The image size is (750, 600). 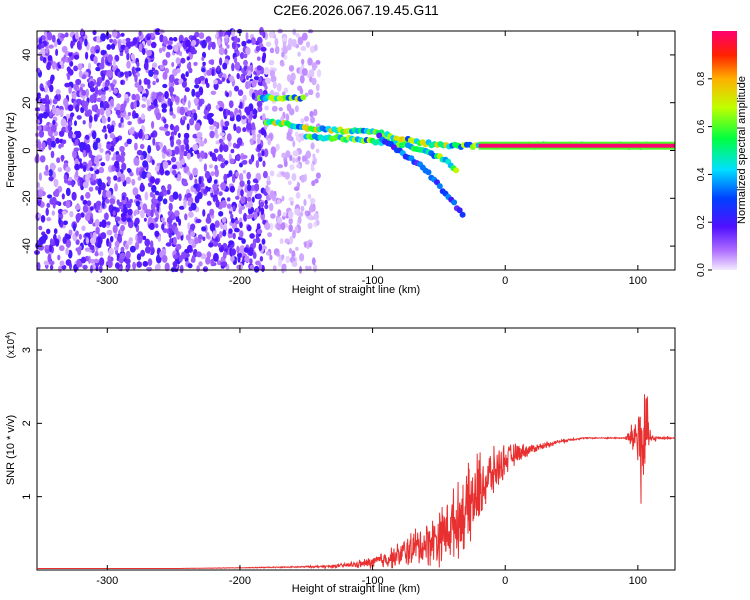 I want to click on track-cell, so click(x=379, y=135).